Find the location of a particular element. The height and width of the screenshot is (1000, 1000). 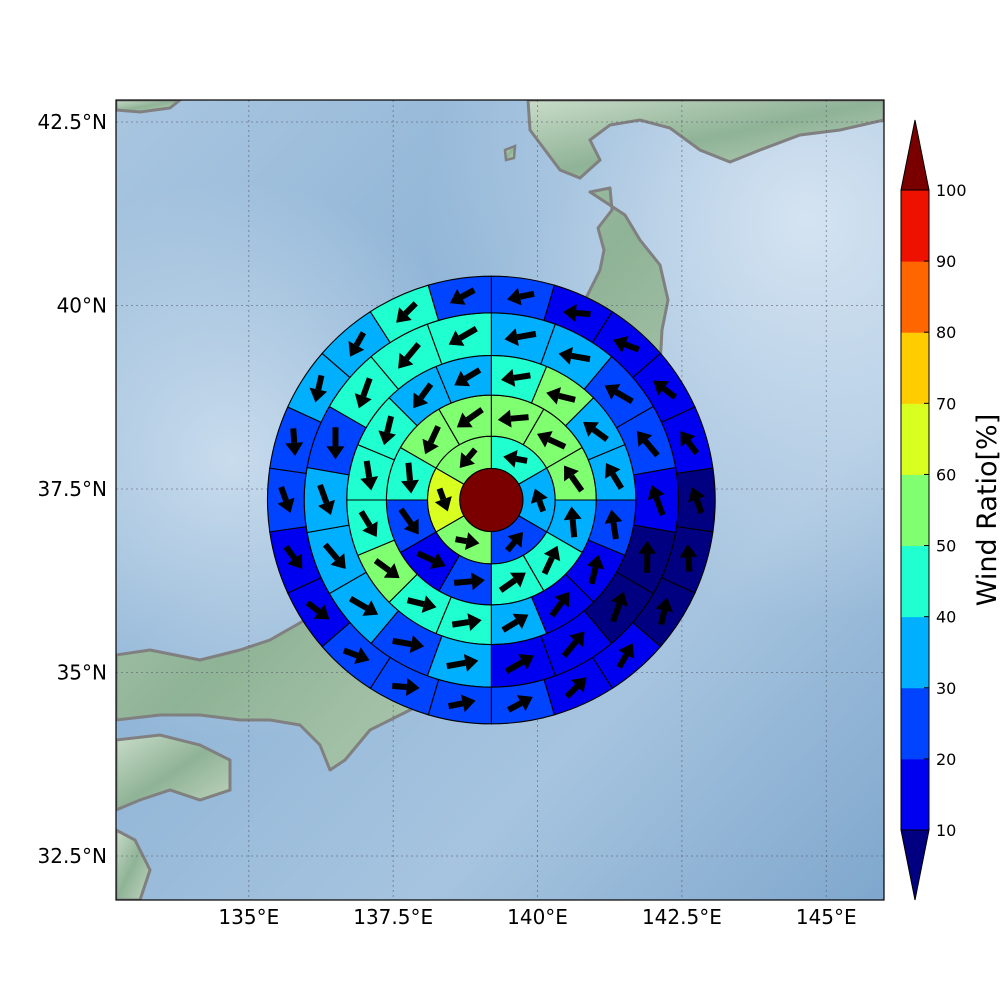

colorbar-tick-label: 10 is located at coordinates (946, 830).